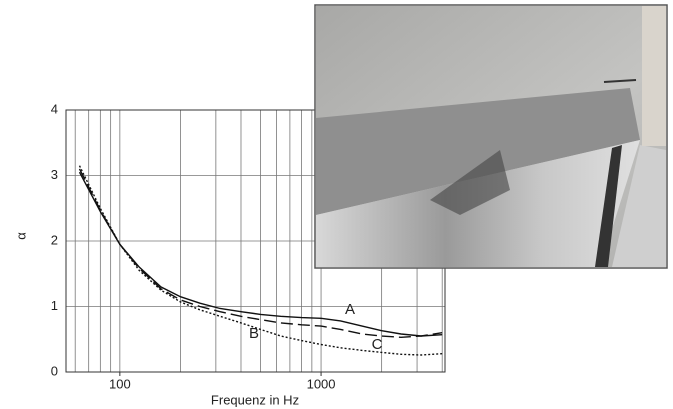 The image size is (673, 409). What do you see at coordinates (20, 236) in the screenshot?
I see `y-axis-label: α` at bounding box center [20, 236].